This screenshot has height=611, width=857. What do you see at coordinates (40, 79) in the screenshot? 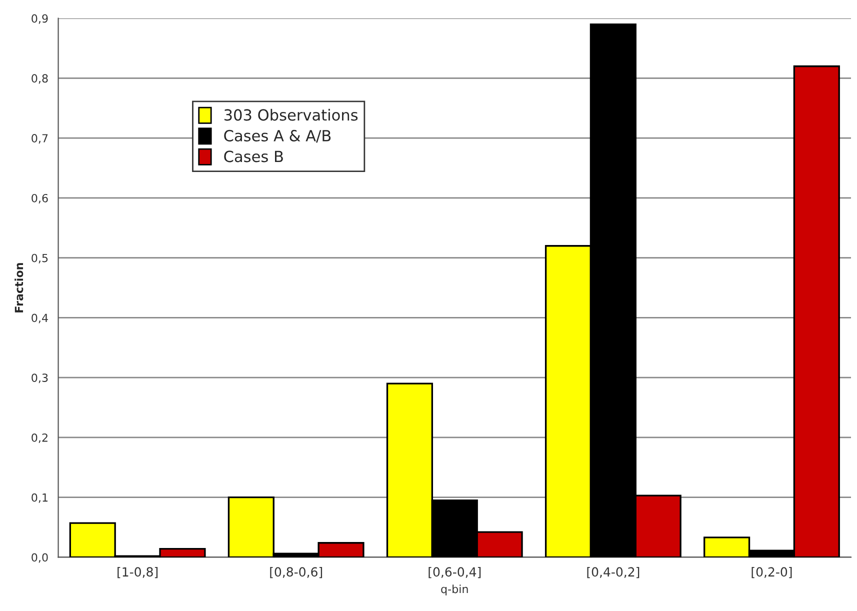
I see `y-tick-label: 0,8` at bounding box center [40, 79].